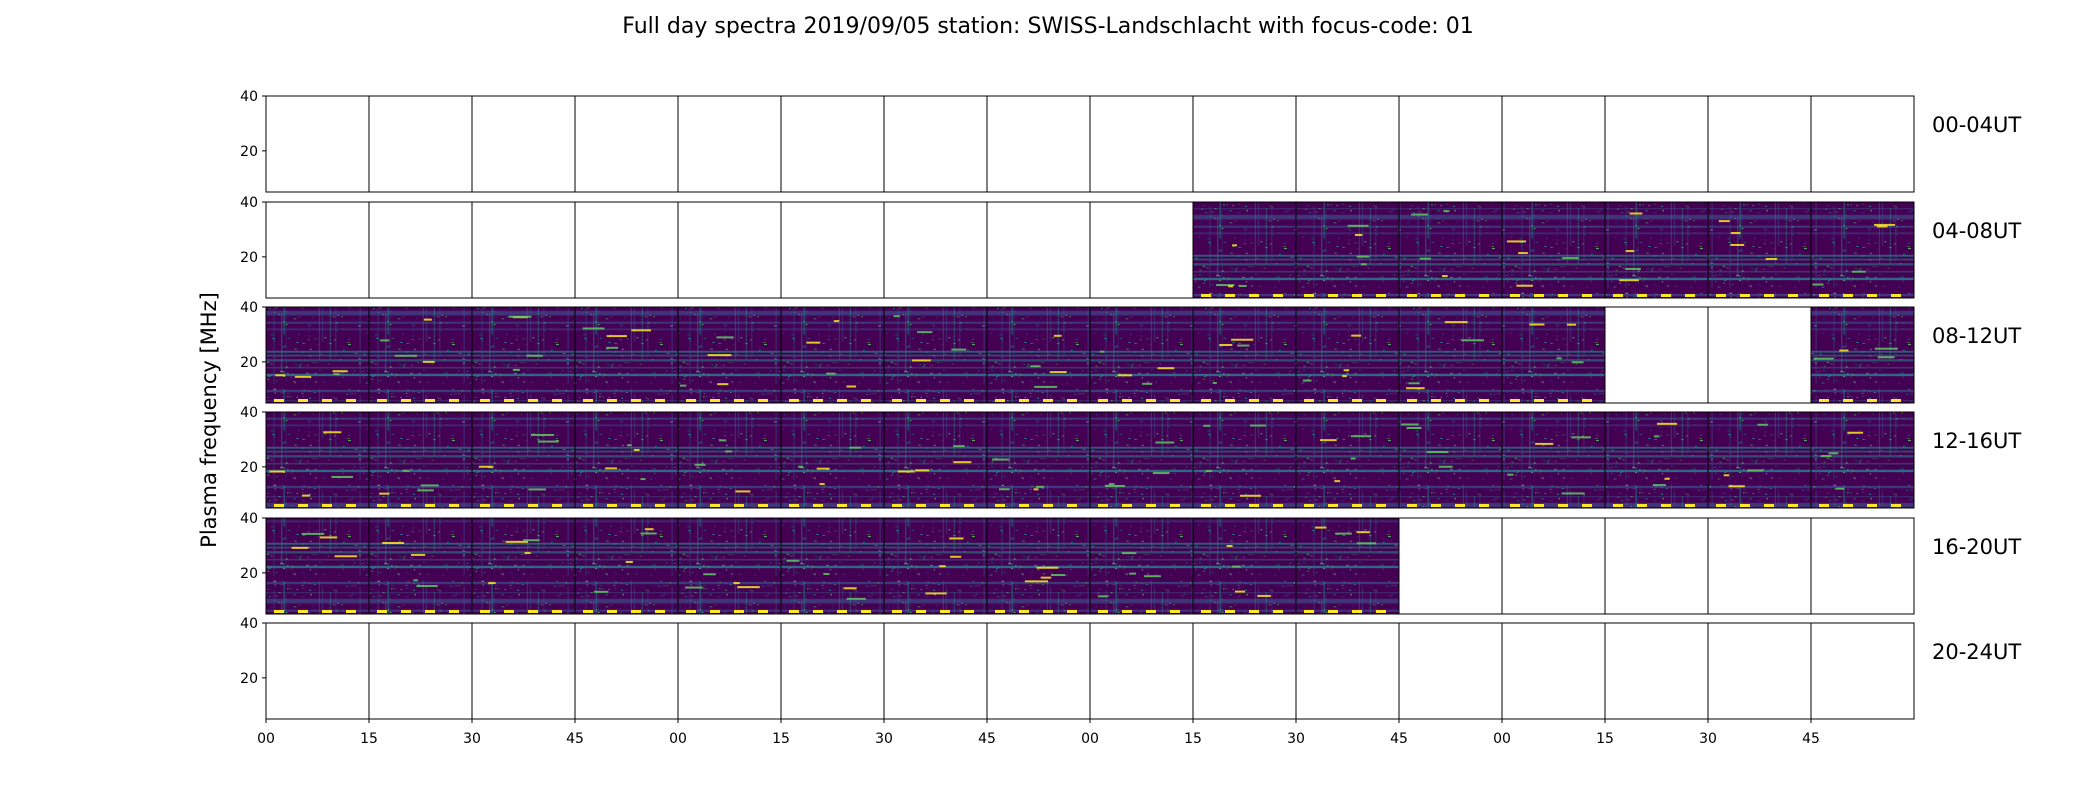  What do you see at coordinates (1976, 441) in the screenshot?
I see `row-time-label: 12-16UT` at bounding box center [1976, 441].